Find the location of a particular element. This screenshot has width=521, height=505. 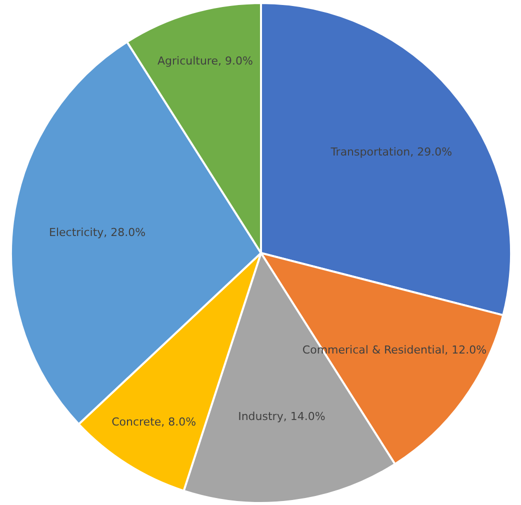

slice-label: Industry, 14.0% is located at coordinates (282, 417).